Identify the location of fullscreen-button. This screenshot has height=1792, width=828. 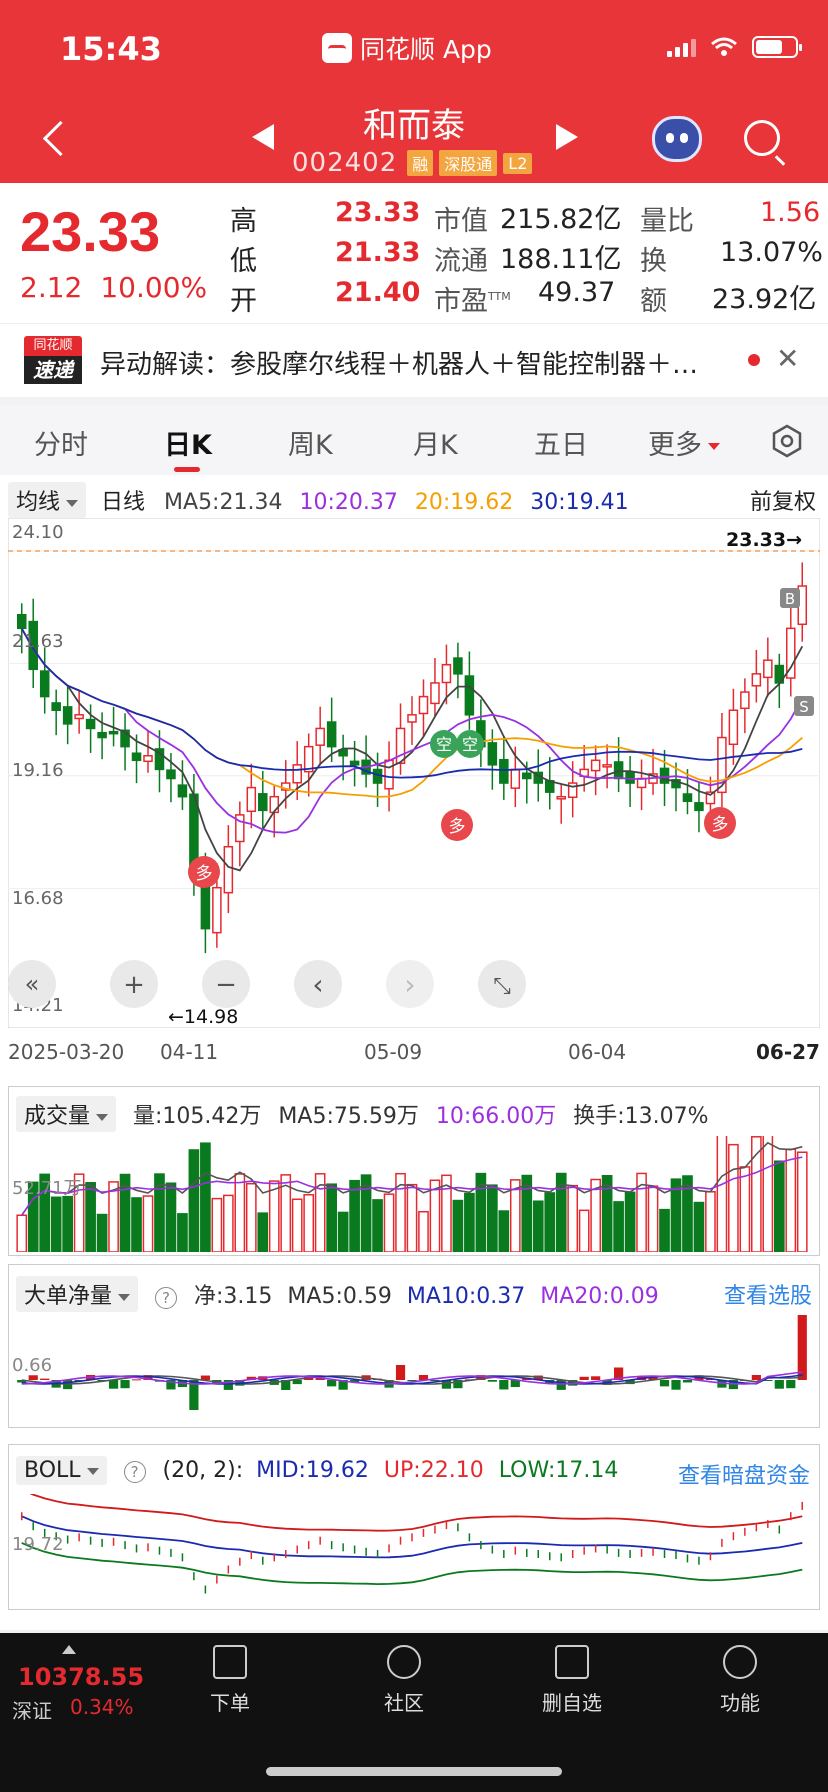
(502, 984).